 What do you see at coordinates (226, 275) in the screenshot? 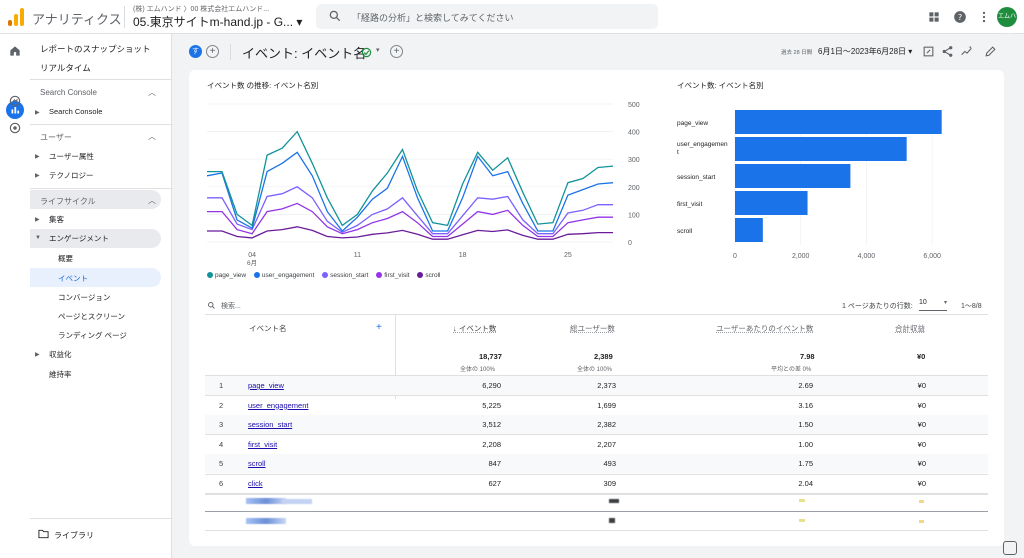
I see `legend-item-page-view: page_view` at bounding box center [226, 275].